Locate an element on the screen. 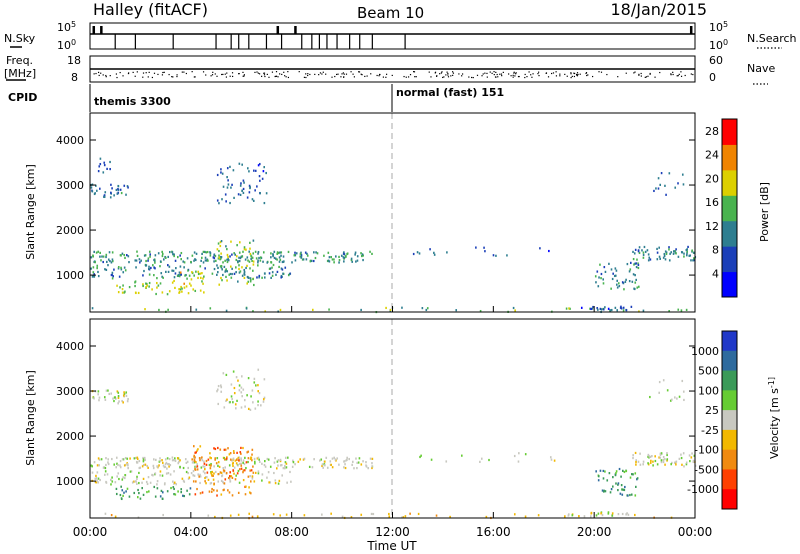  ytick-label: 1000 is located at coordinates (70, 275).